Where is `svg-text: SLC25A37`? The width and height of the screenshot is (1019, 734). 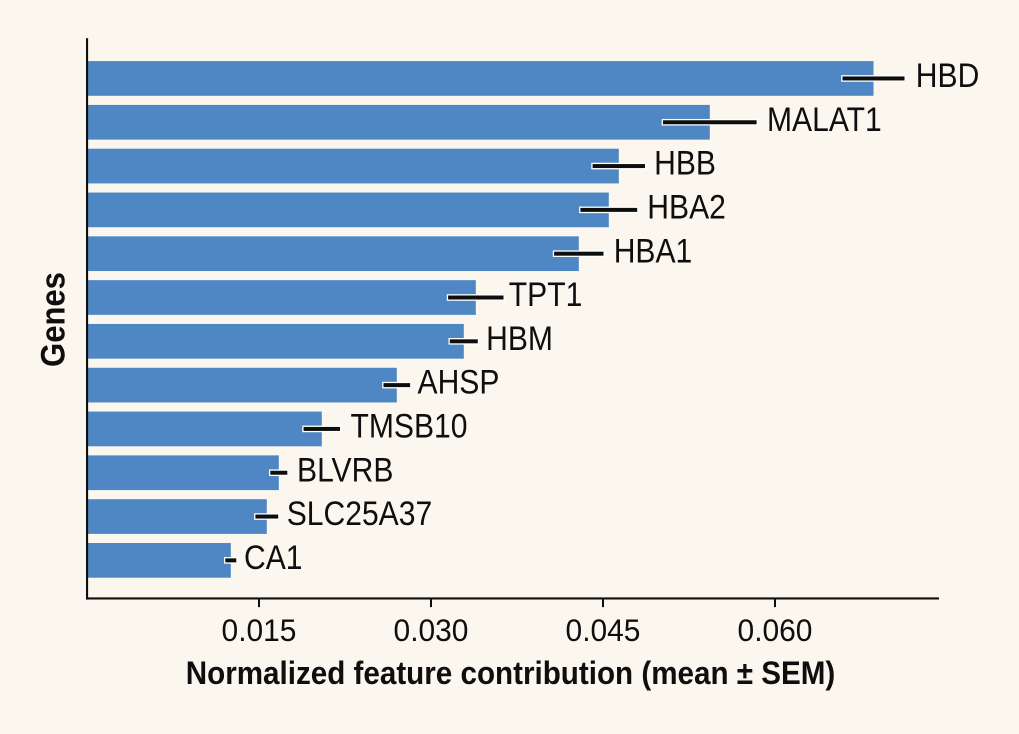 svg-text: SLC25A37 is located at coordinates (360, 513).